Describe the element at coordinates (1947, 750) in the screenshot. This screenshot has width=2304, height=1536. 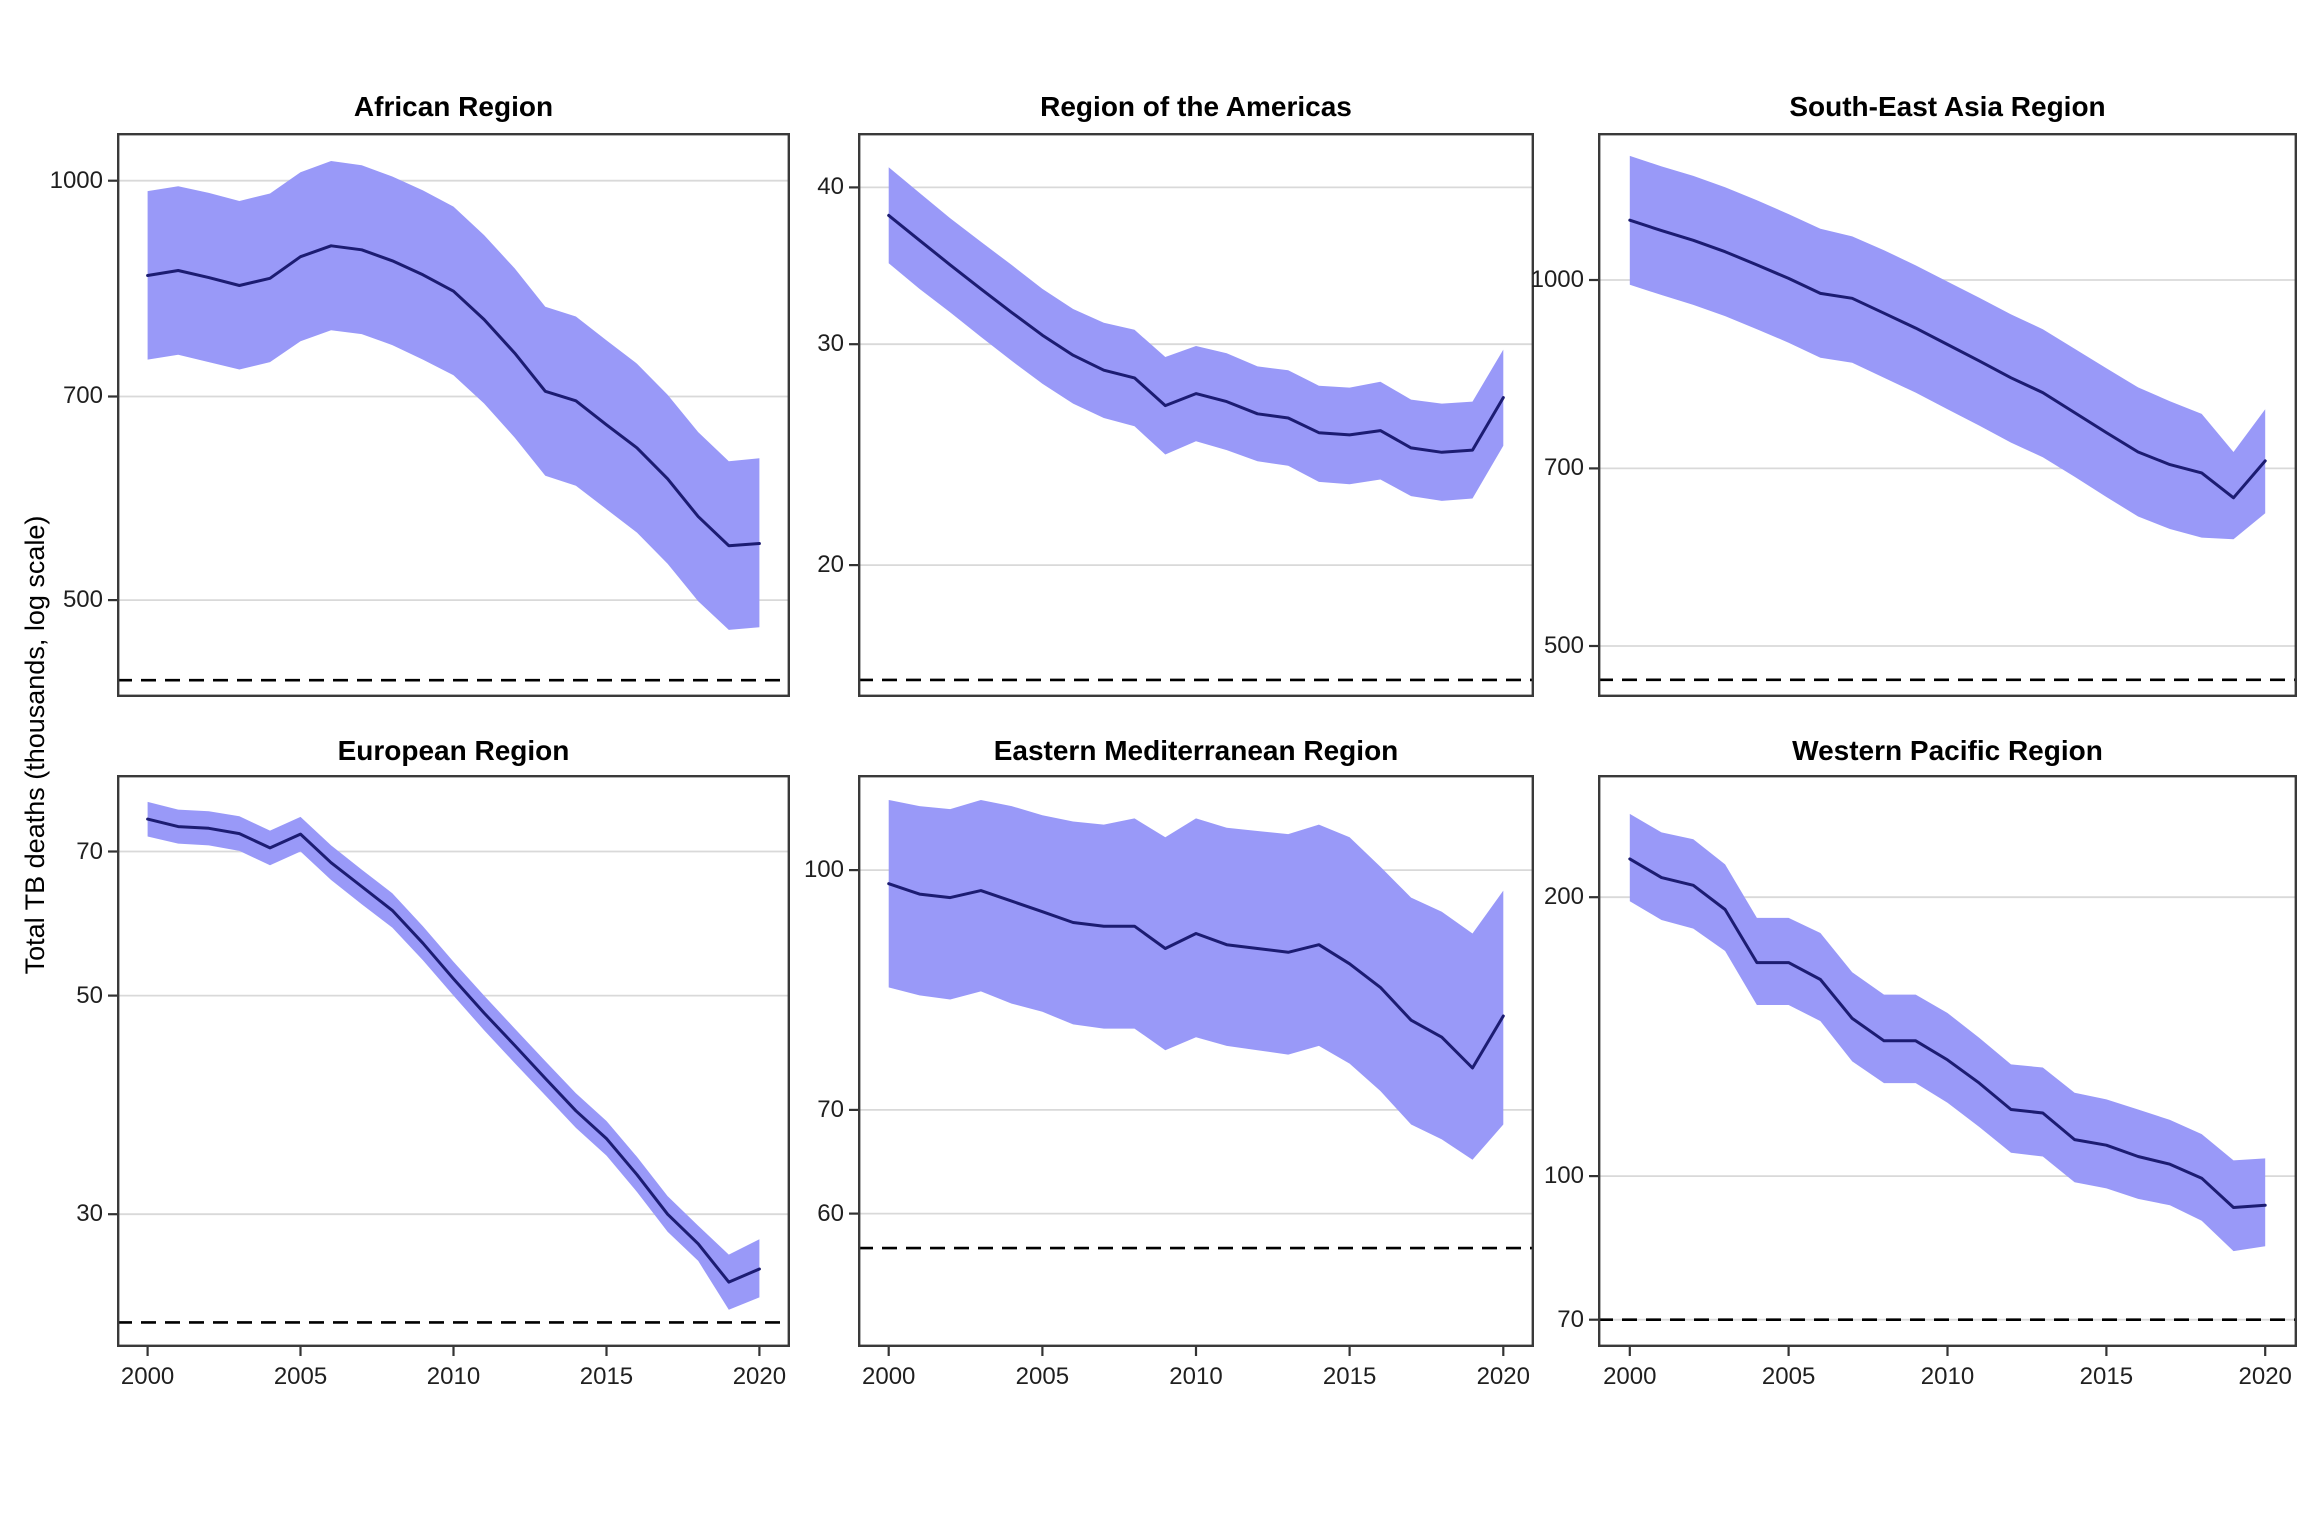
I see `panel-title: Western Pacific Region` at that location.